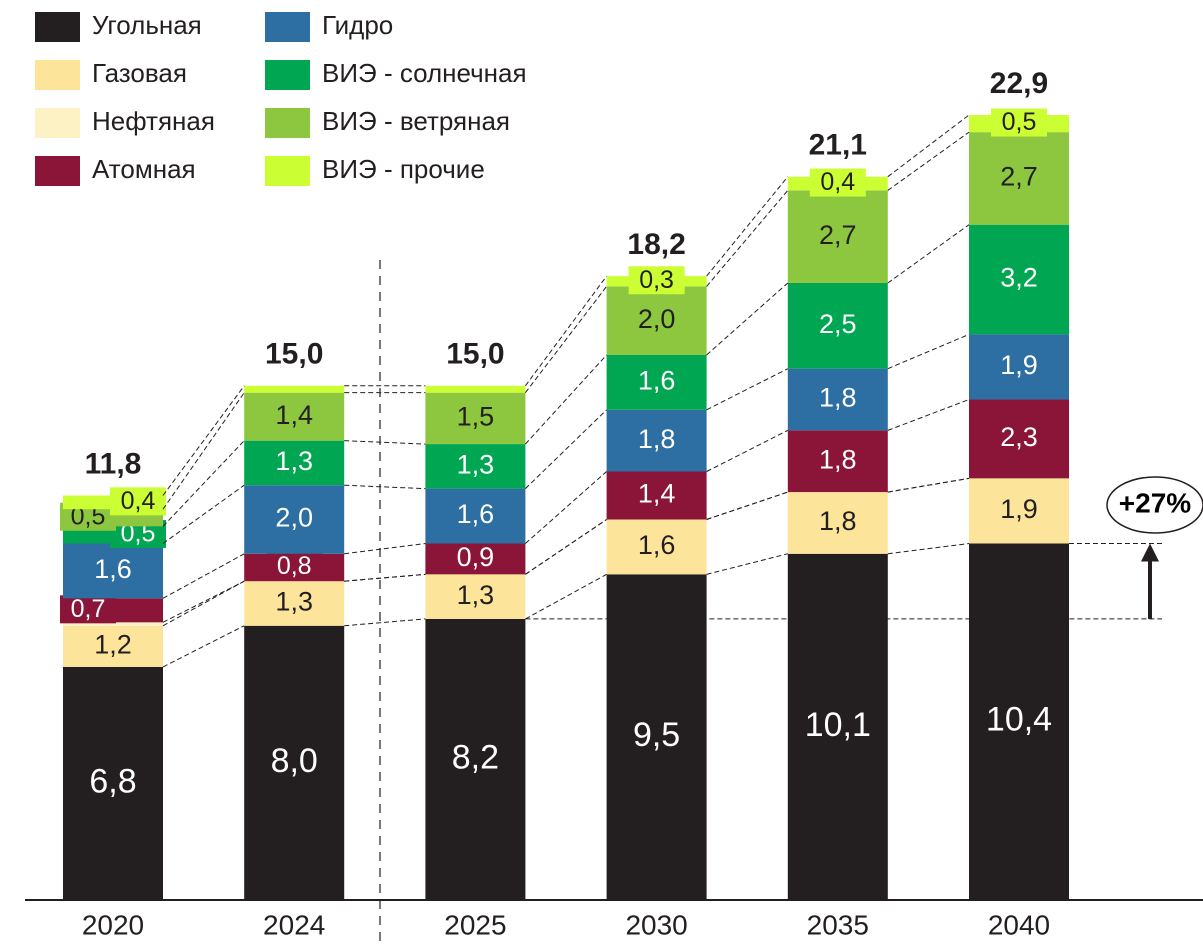 The width and height of the screenshot is (1203, 947). I want to click on arrow-head, so click(1150, 552).